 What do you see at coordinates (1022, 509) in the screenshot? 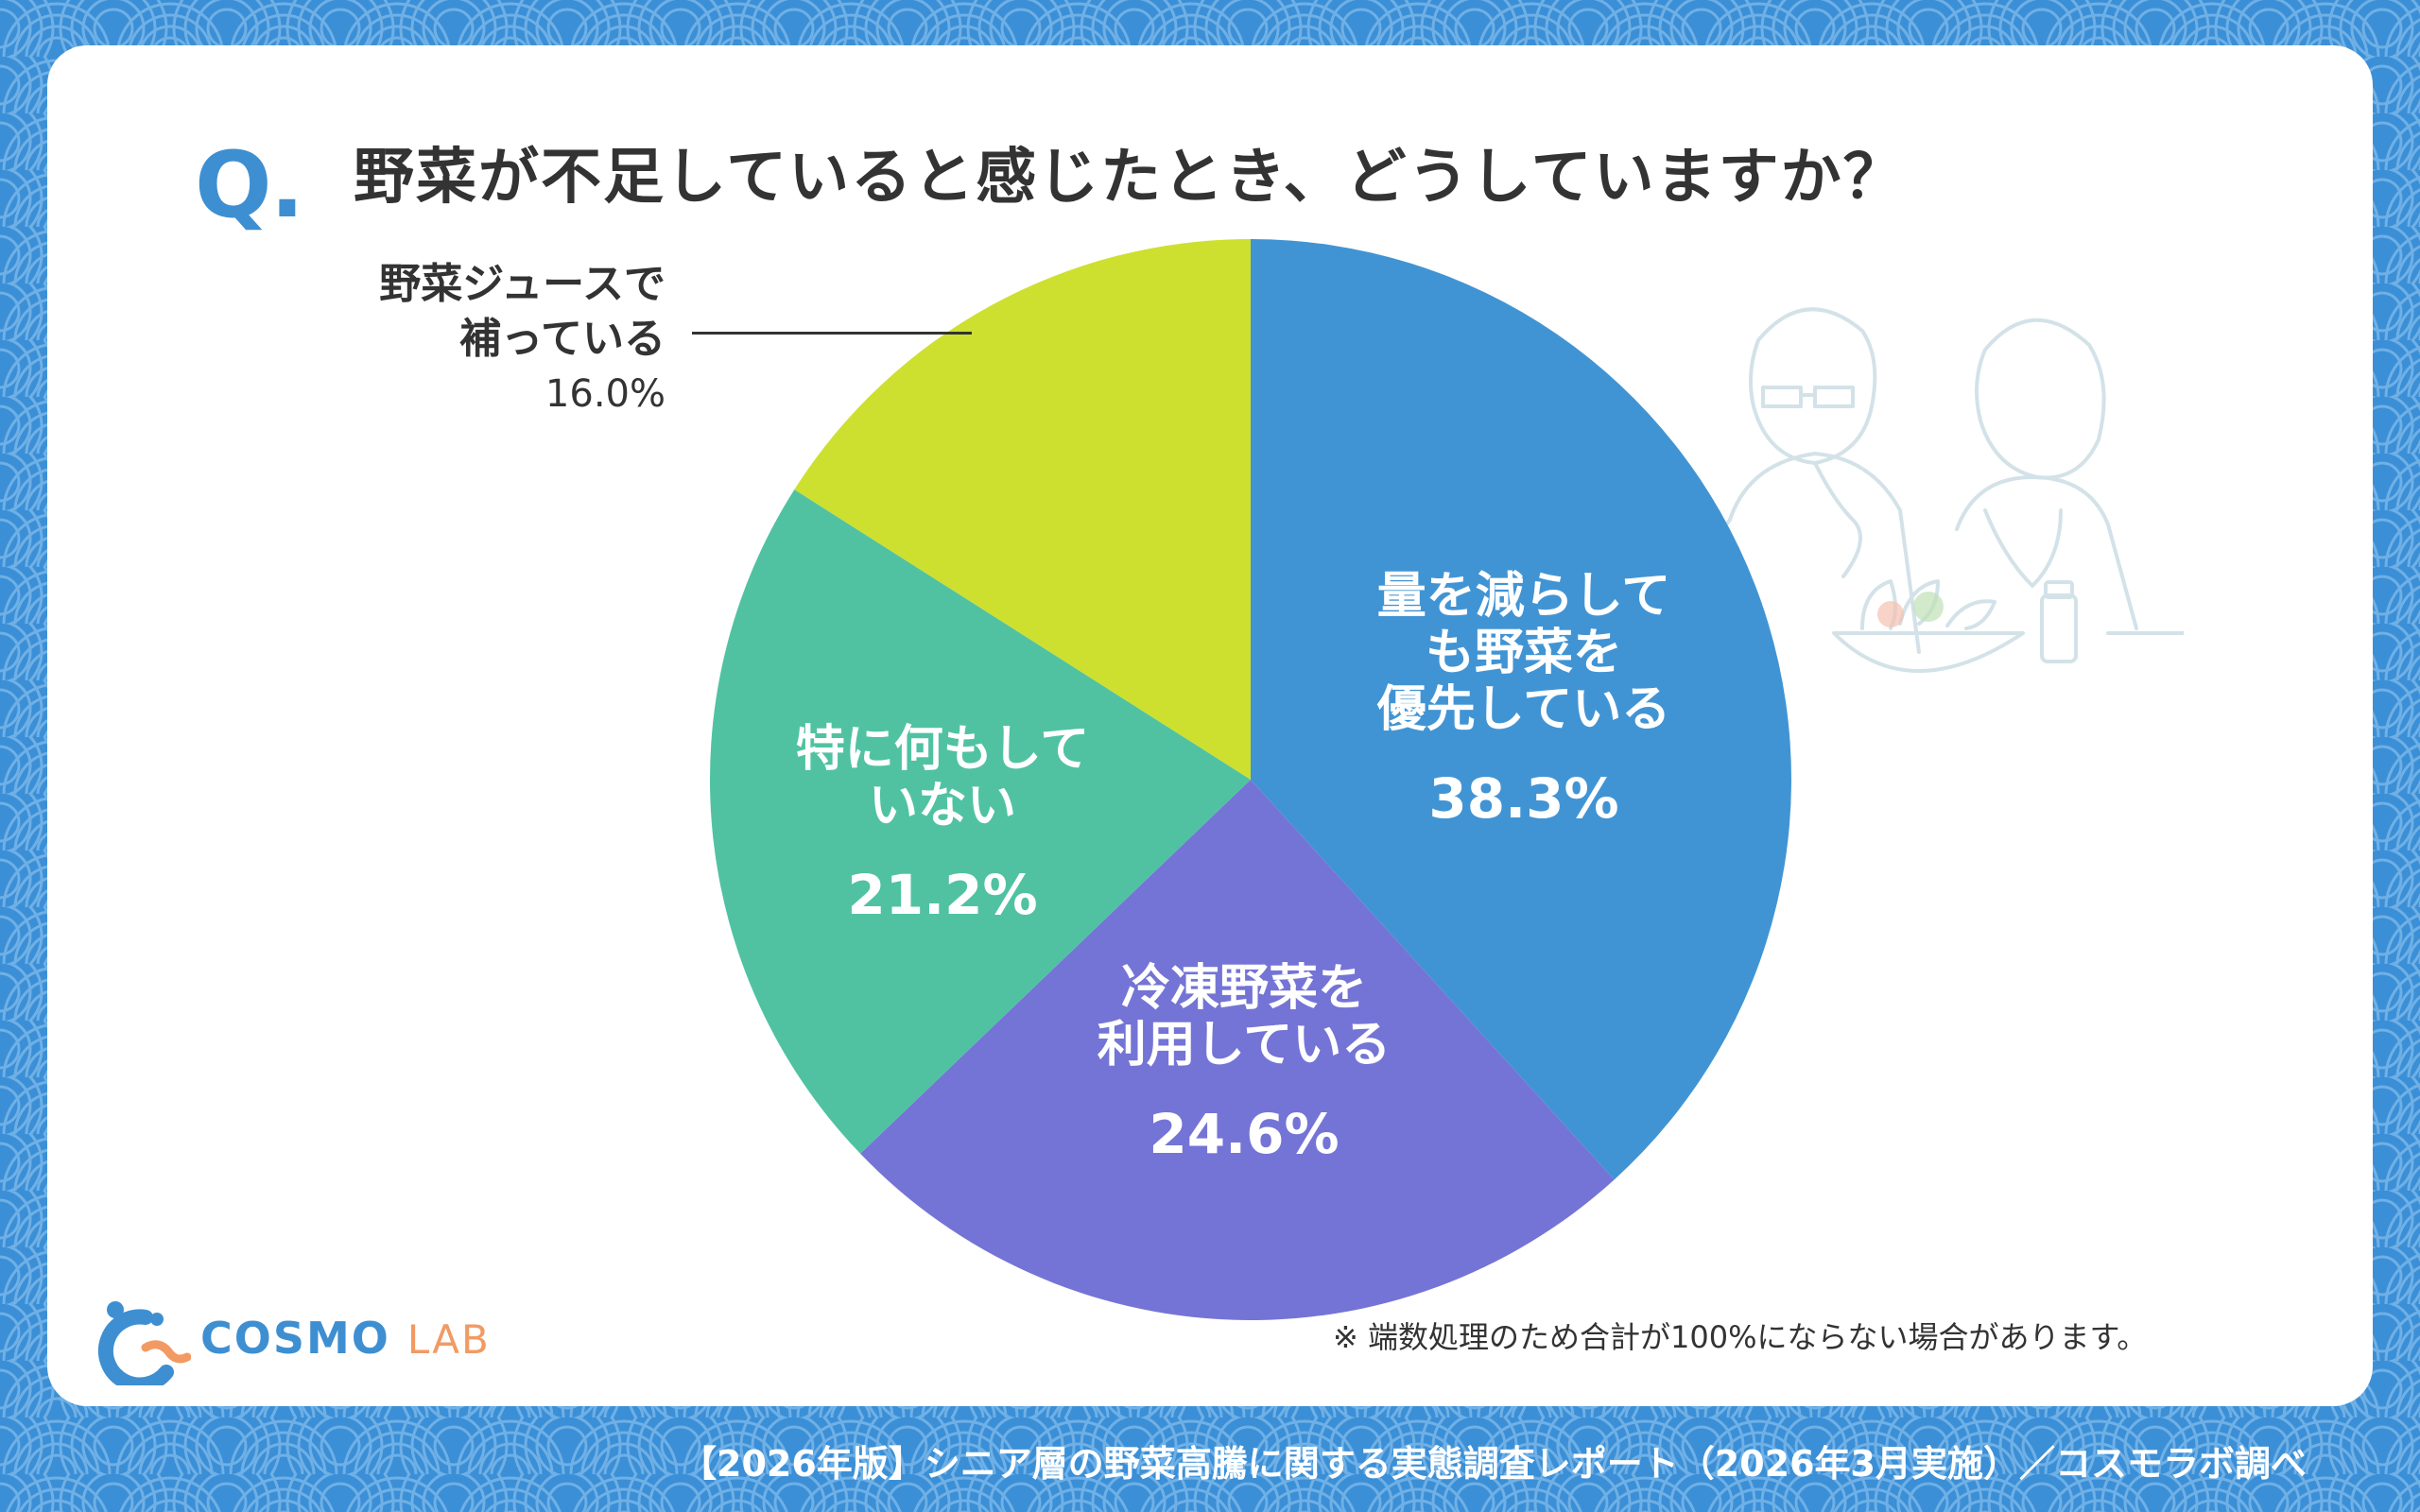
I see `slice-juice` at bounding box center [1022, 509].